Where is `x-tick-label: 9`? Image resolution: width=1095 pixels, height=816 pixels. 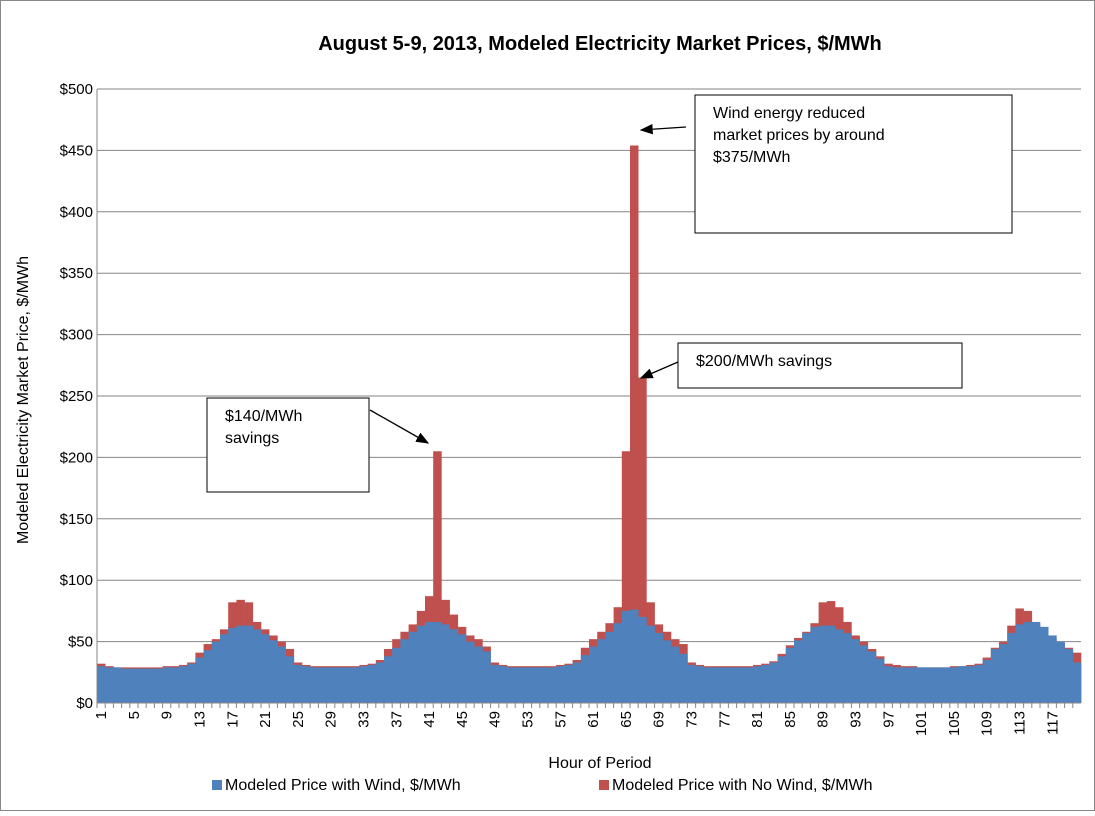 x-tick-label: 9 is located at coordinates (167, 715).